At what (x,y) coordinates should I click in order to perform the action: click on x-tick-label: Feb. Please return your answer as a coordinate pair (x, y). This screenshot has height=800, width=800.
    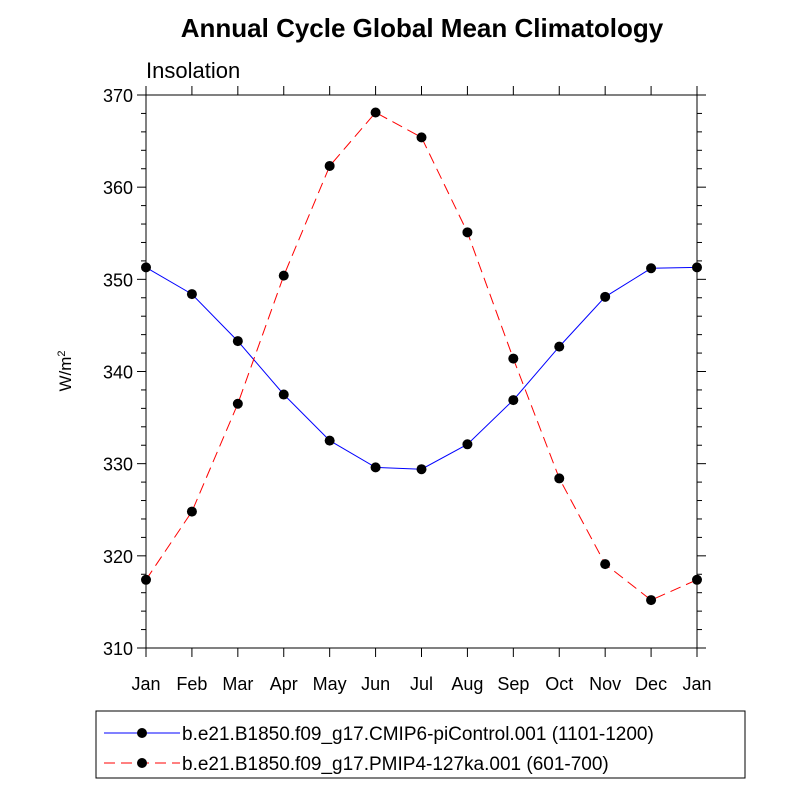
    Looking at the image, I should click on (191, 684).